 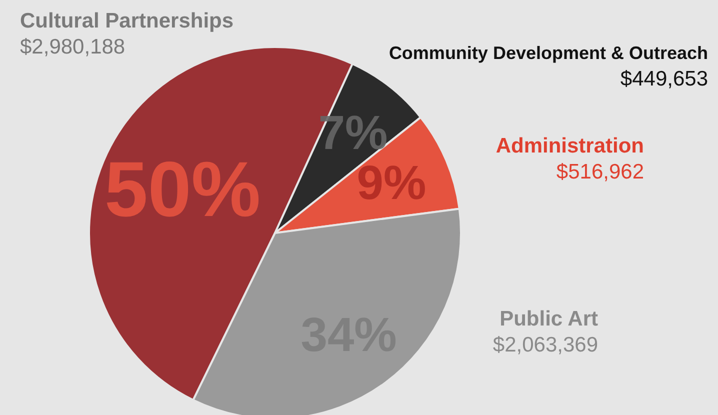 What do you see at coordinates (664, 79) in the screenshot?
I see `data-label: $449,653` at bounding box center [664, 79].